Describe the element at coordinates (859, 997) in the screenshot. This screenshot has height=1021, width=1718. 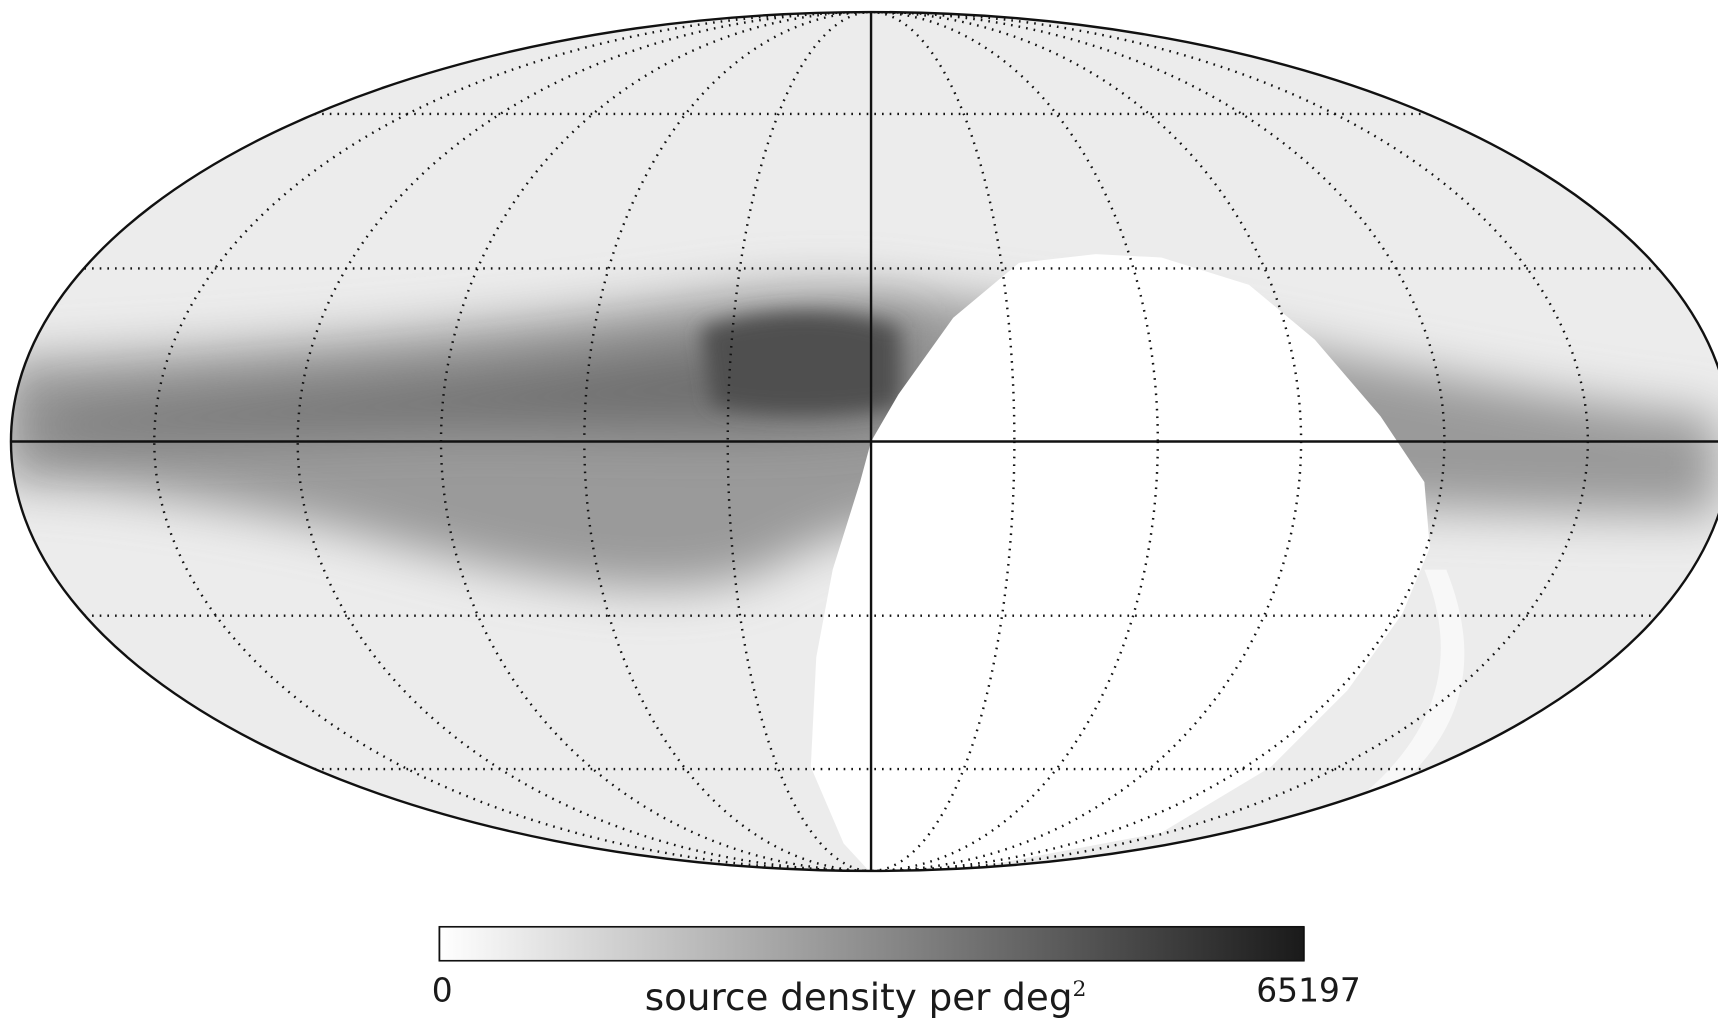
I see `colorbar-label-text: source density per deg` at that location.